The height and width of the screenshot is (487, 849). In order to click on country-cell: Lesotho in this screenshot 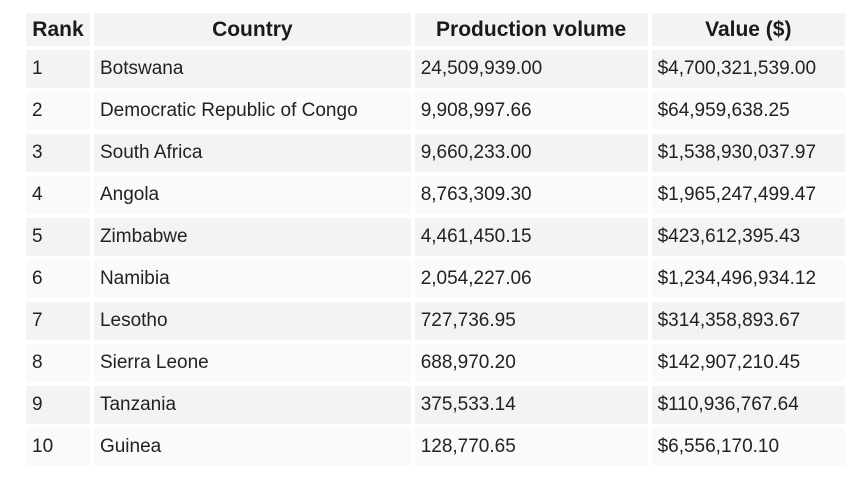, I will do `click(252, 321)`.